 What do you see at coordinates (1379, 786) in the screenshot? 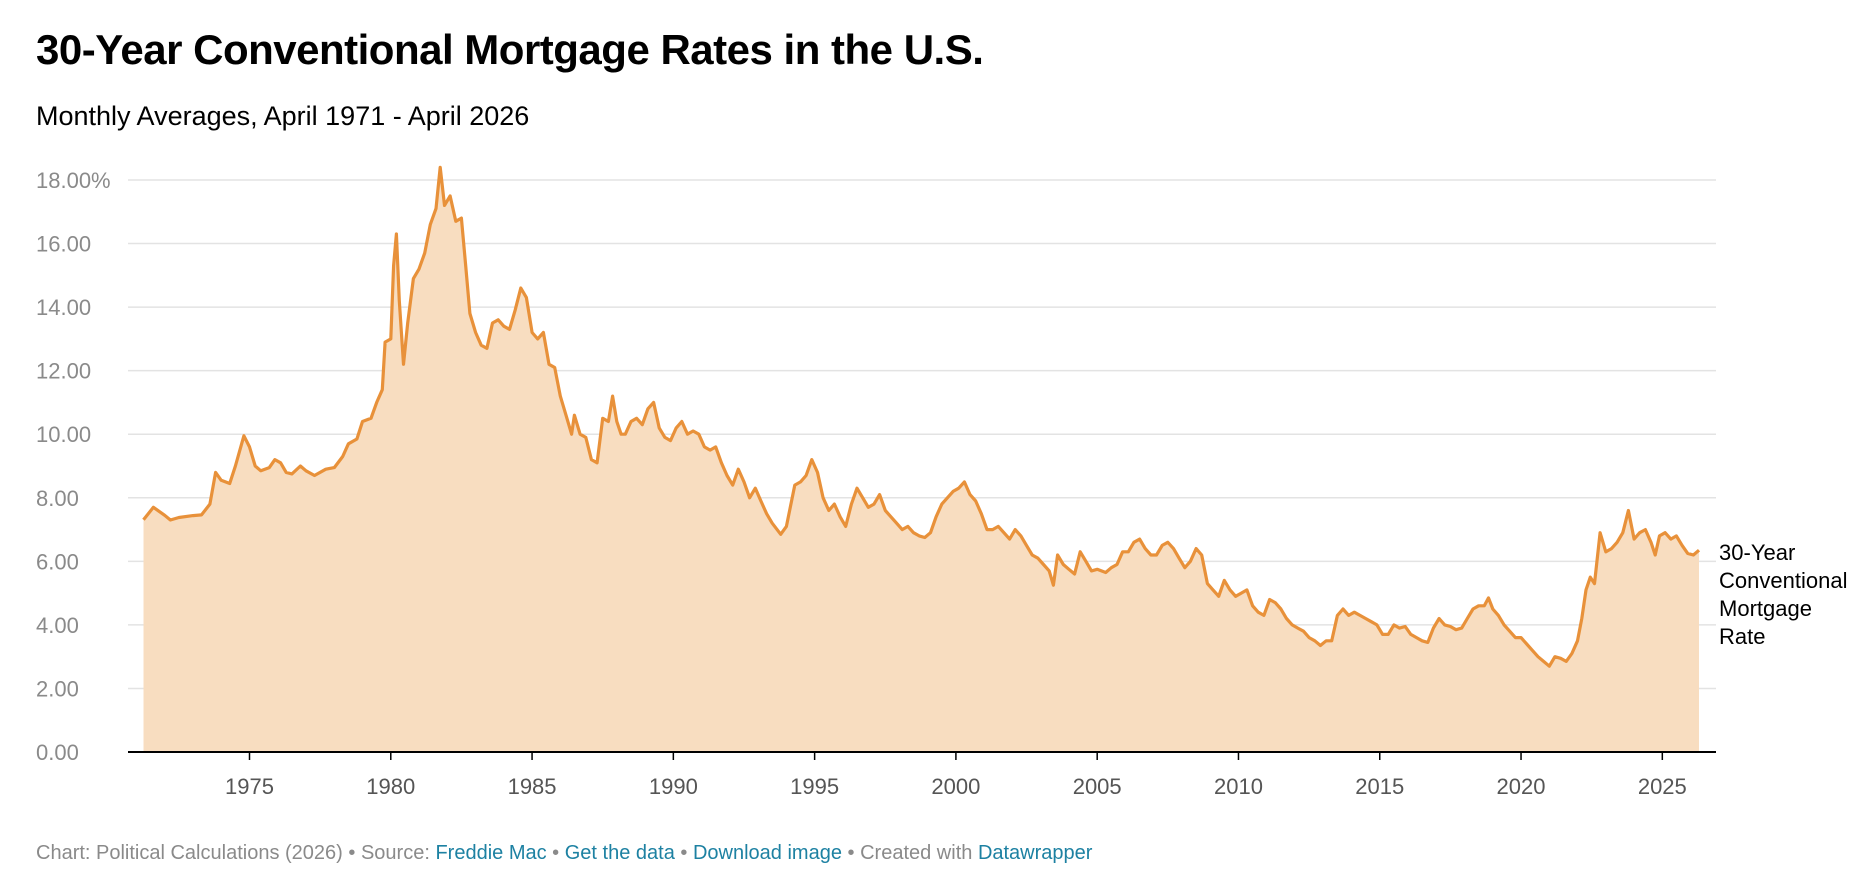
I see `x-tick-label: 2015` at bounding box center [1379, 786].